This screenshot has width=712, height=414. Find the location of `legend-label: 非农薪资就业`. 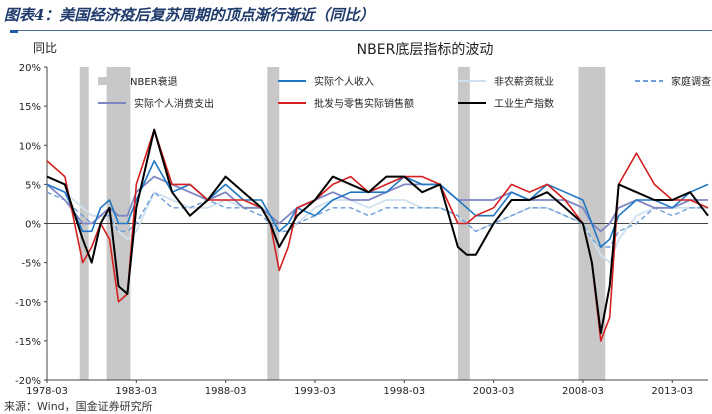

legend-label: 非农薪资就业 is located at coordinates (524, 81).